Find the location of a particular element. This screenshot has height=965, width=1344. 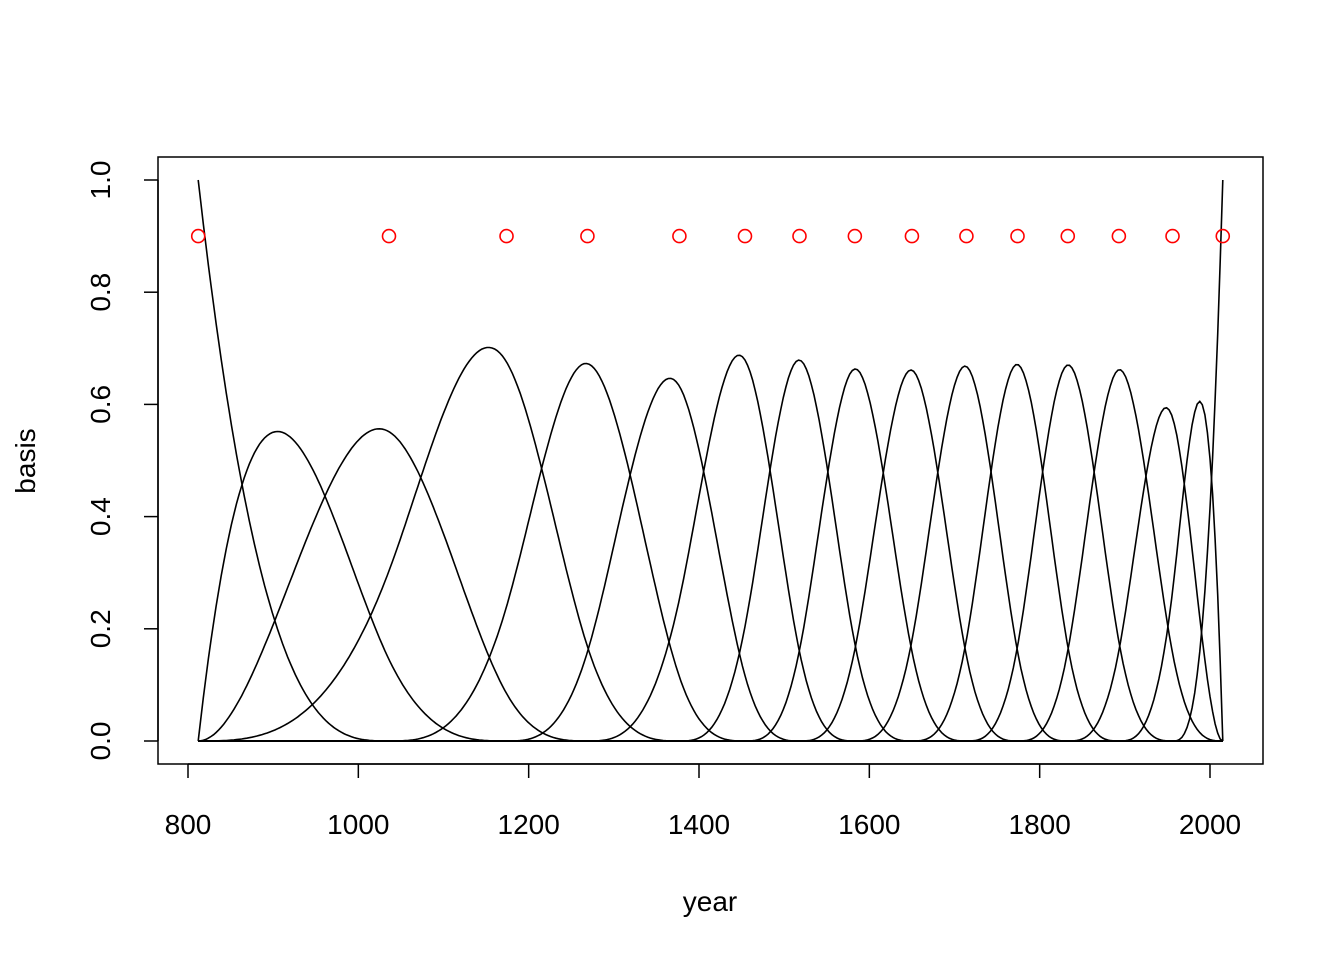

x-tick-label: 1200 is located at coordinates (529, 824).